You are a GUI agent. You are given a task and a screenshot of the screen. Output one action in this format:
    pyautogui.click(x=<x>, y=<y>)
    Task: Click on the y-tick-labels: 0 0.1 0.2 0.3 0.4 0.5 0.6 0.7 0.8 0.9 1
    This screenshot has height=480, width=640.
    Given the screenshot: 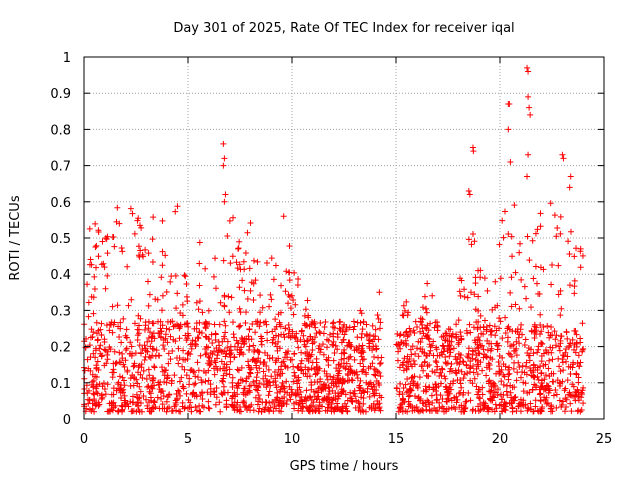 What is the action you would take?
    pyautogui.click(x=60, y=239)
    